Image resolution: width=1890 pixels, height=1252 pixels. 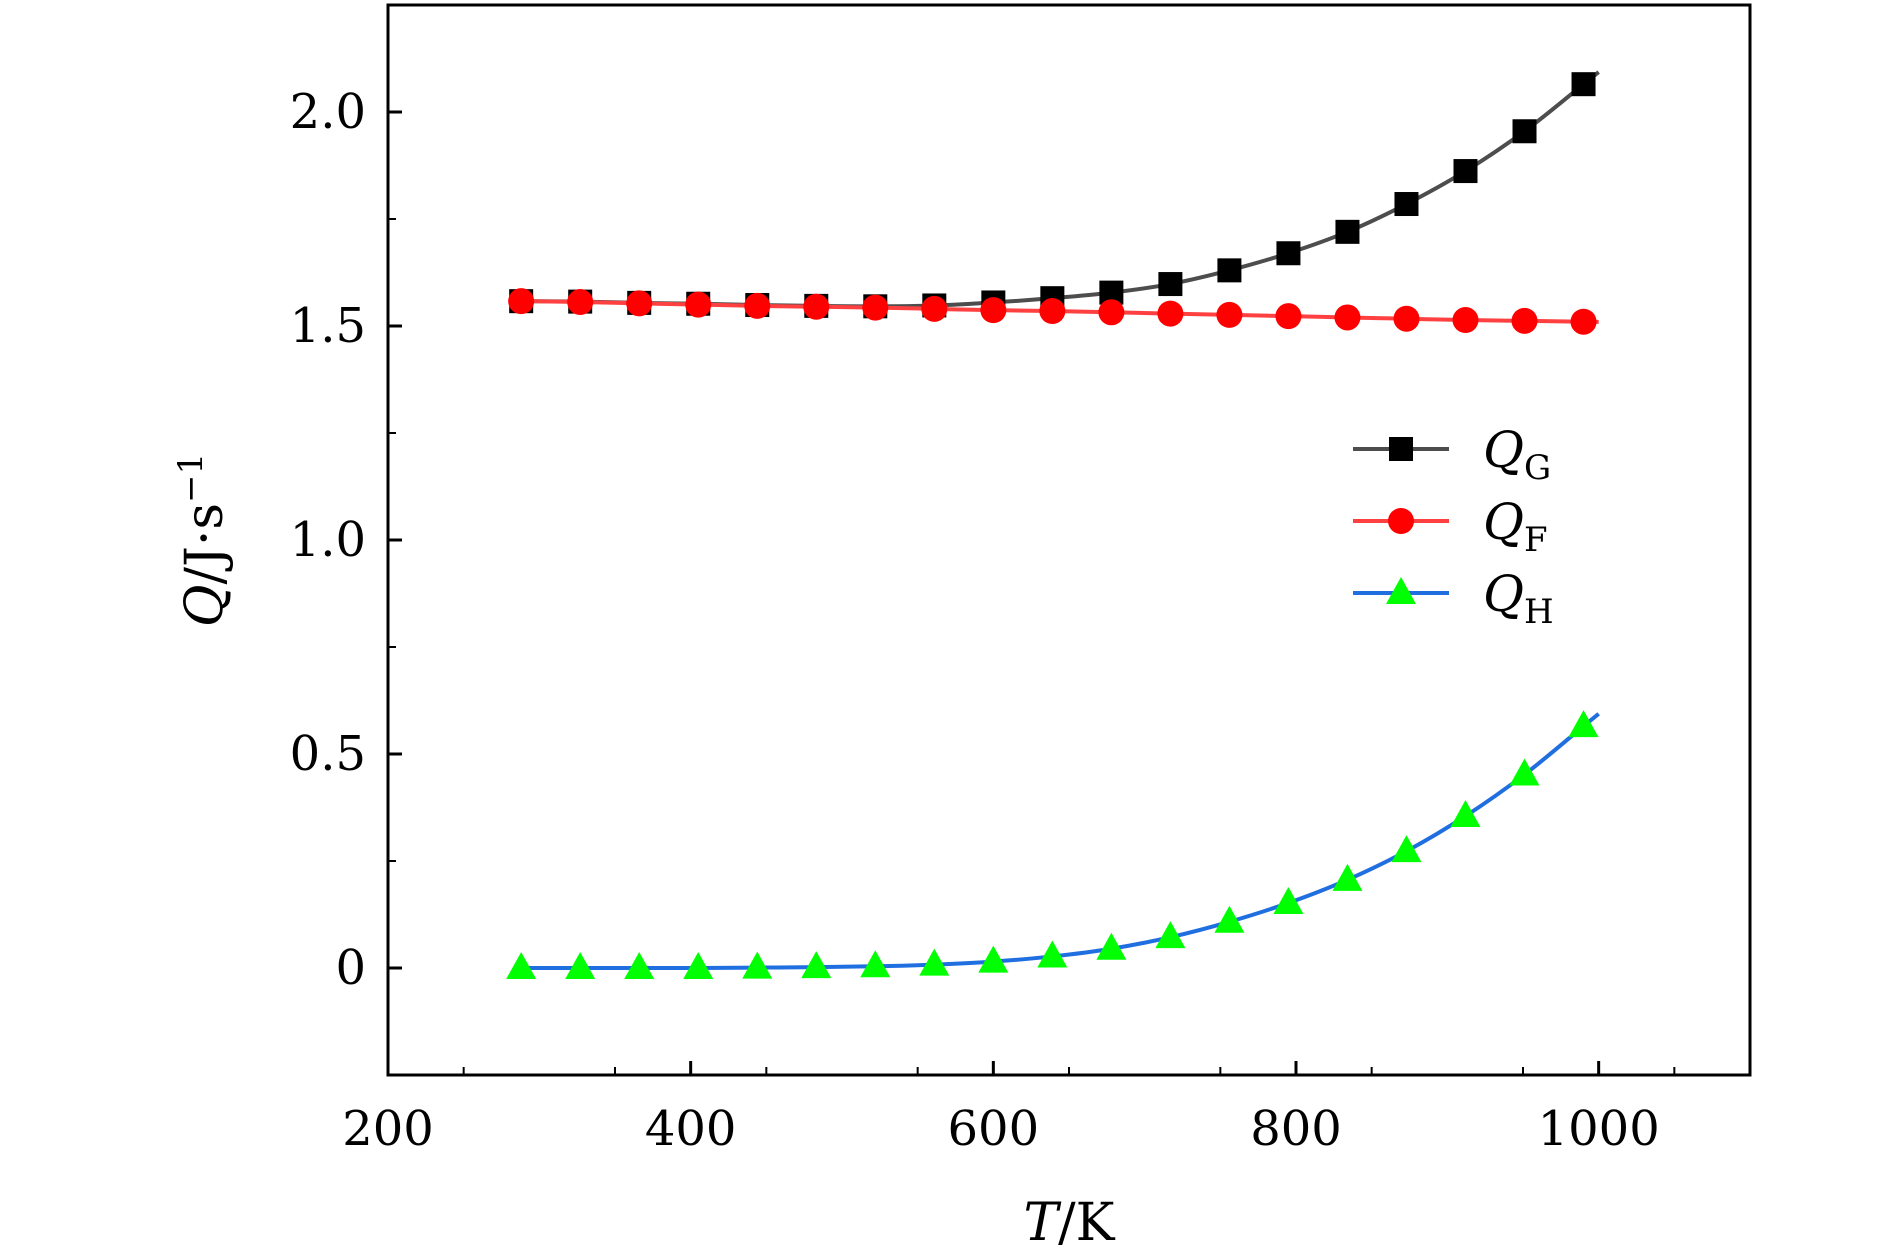 What do you see at coordinates (1599, 1129) in the screenshot?
I see `x-tick-label: 1000` at bounding box center [1599, 1129].